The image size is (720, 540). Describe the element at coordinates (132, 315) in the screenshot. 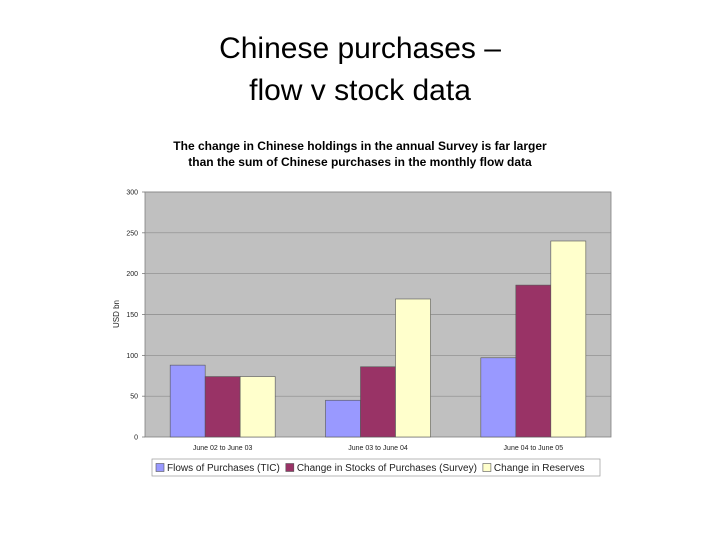

I see `y-tick-label: 150` at that location.